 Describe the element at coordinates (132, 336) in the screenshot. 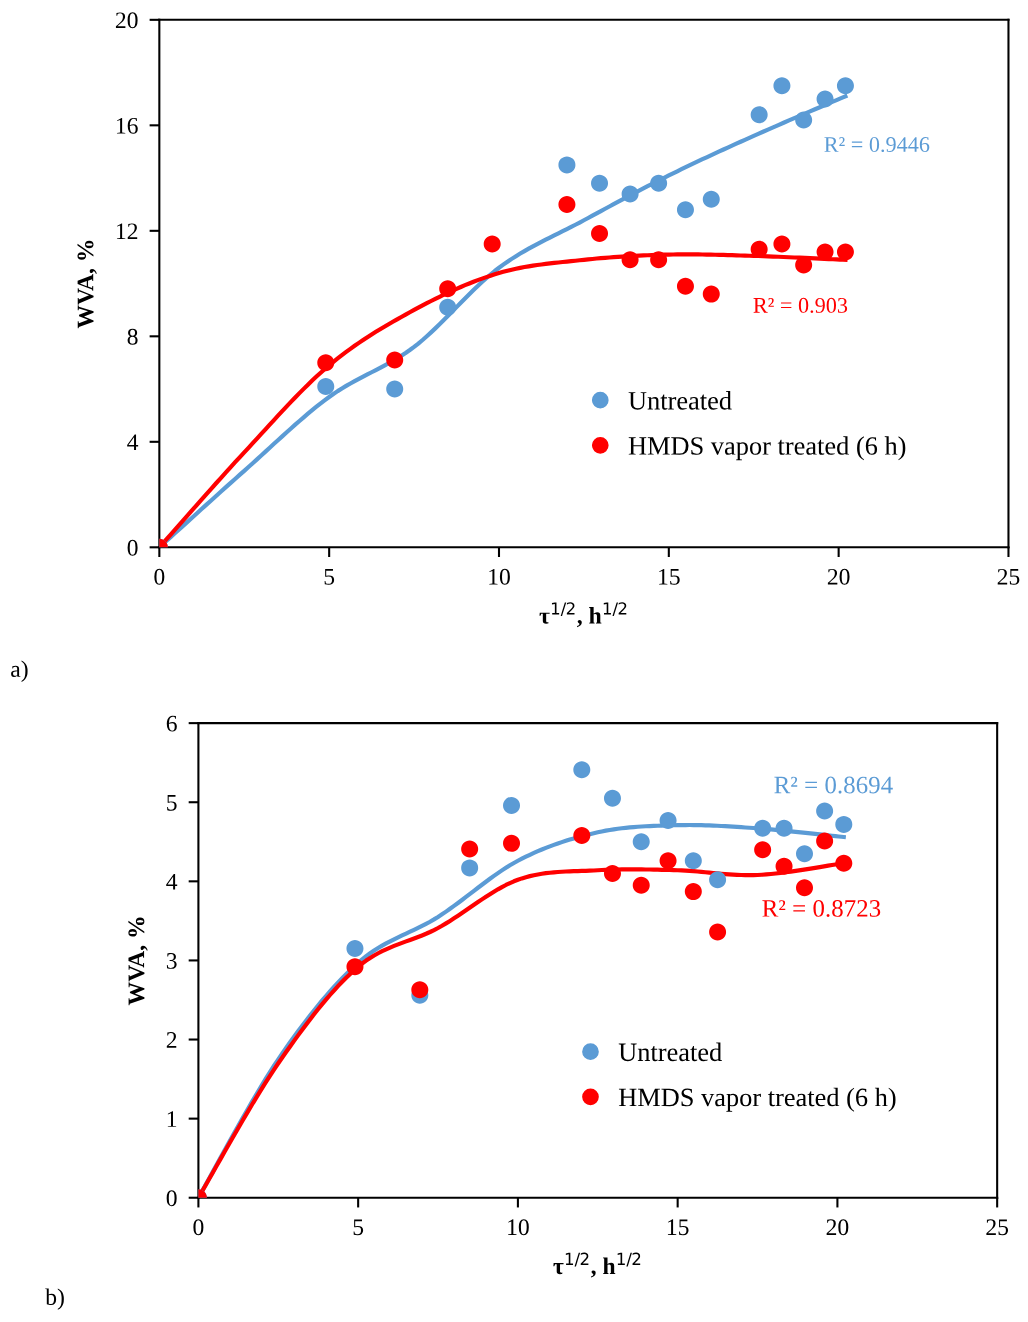

I see `y-tick-label: 8` at that location.